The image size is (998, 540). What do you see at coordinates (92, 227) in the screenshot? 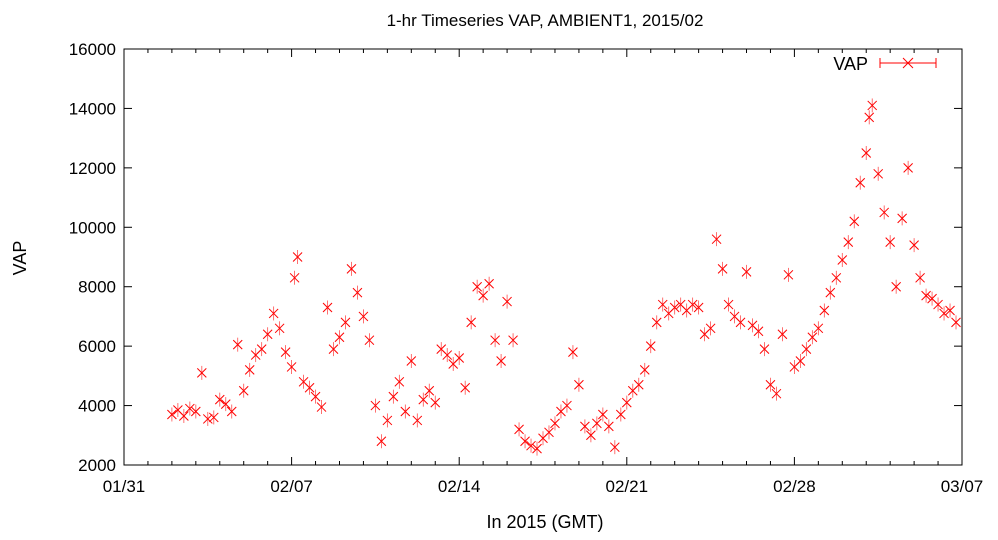
I see `y-tick-label: 10000` at bounding box center [92, 227].